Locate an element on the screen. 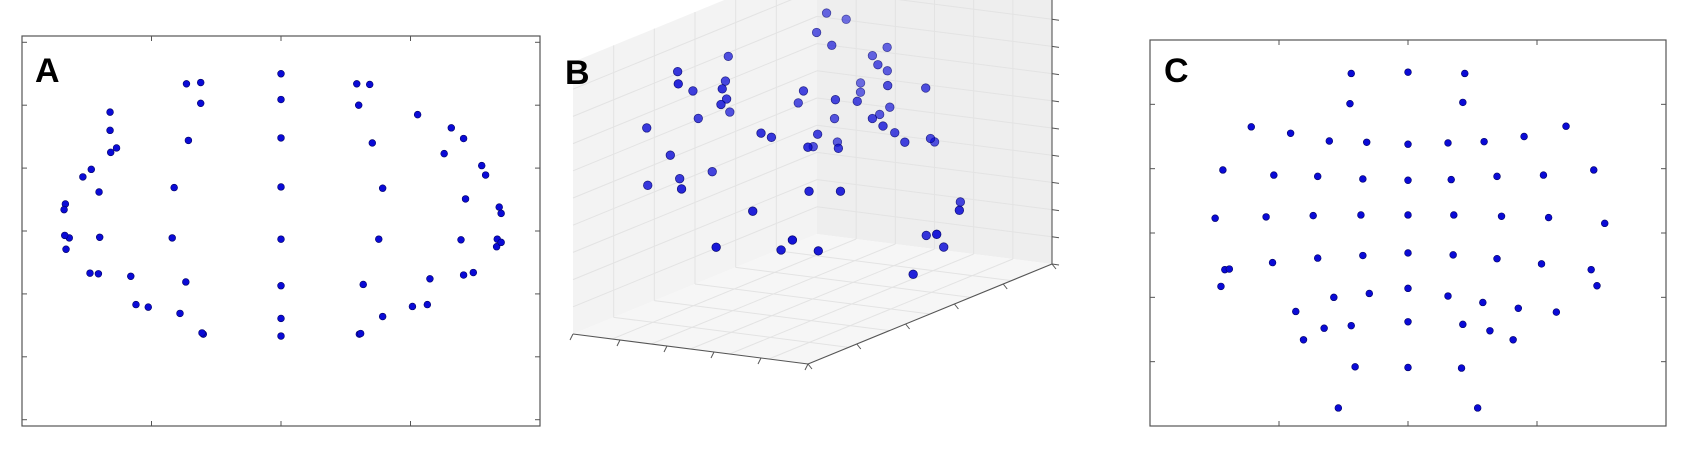  axis-line is located at coordinates (930, 314).